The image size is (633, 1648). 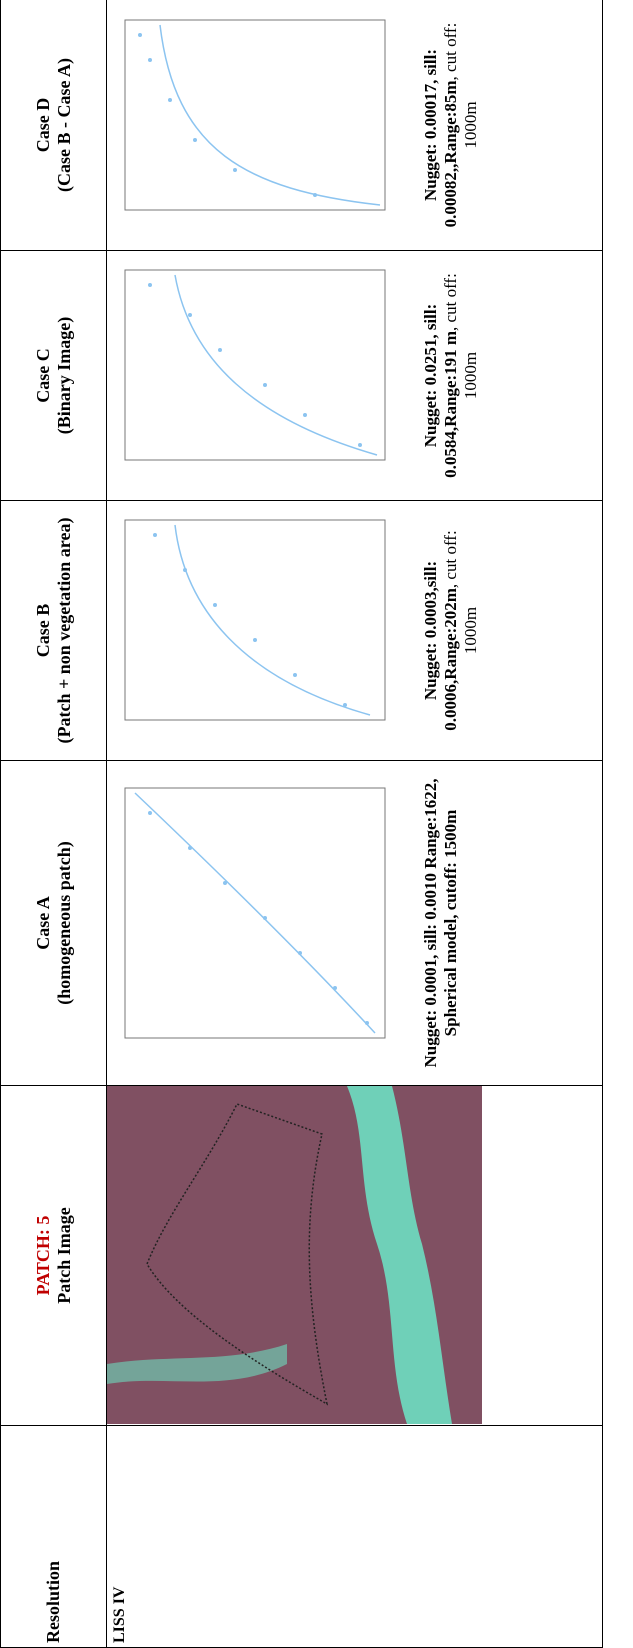 What do you see at coordinates (354, 1536) in the screenshot?
I see `cell: LISS IV` at bounding box center [354, 1536].